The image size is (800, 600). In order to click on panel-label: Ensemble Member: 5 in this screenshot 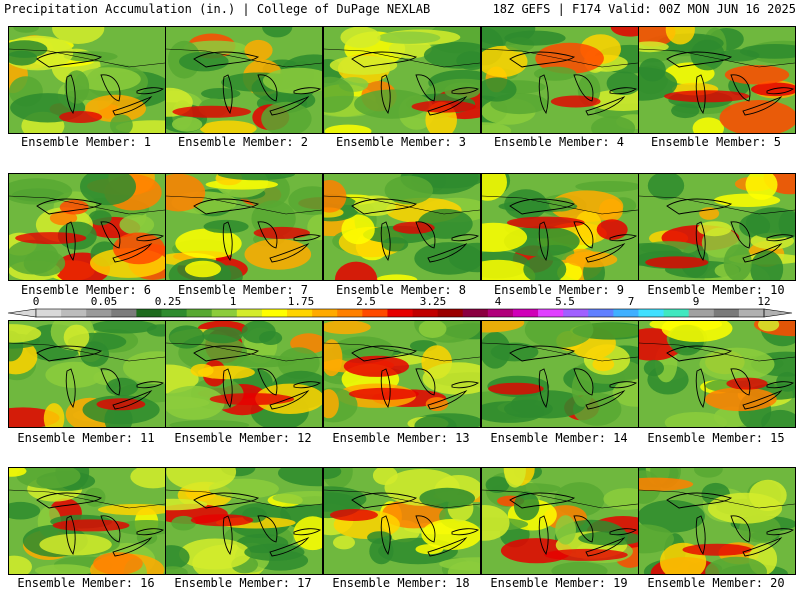, I will do `click(716, 142)`.